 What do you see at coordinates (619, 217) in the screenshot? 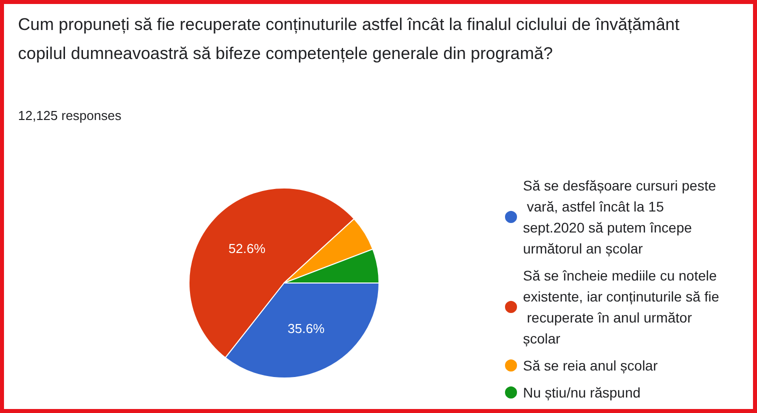
I see `legend-label: Să se desfășoare cursuri peste vară, astfel încât la 15 sept.2020 să putem începe următorul an școlar` at bounding box center [619, 217].